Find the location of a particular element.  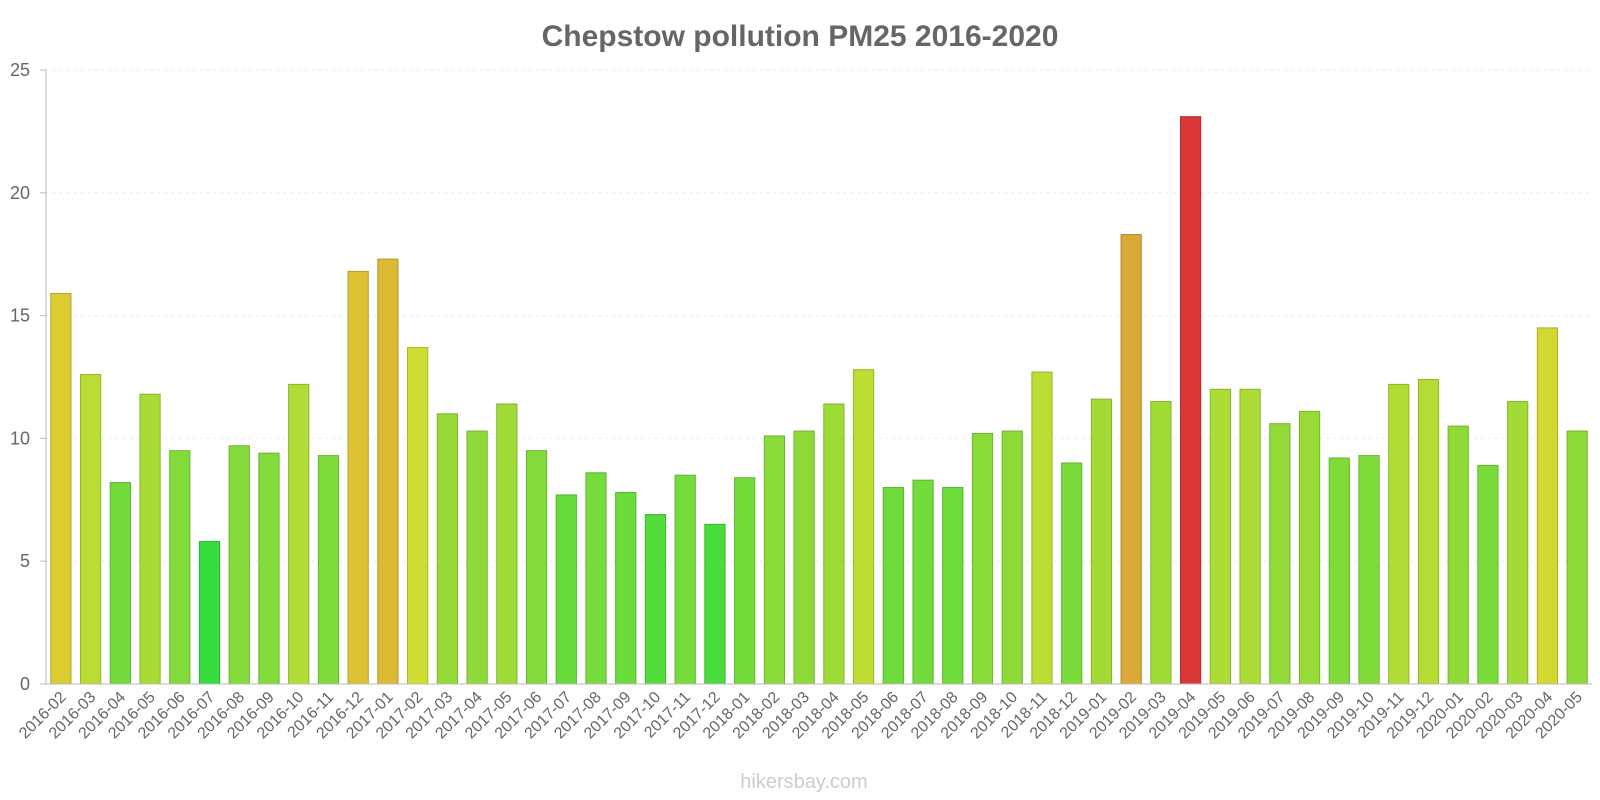

y-tick-label: 25 is located at coordinates (20, 70).